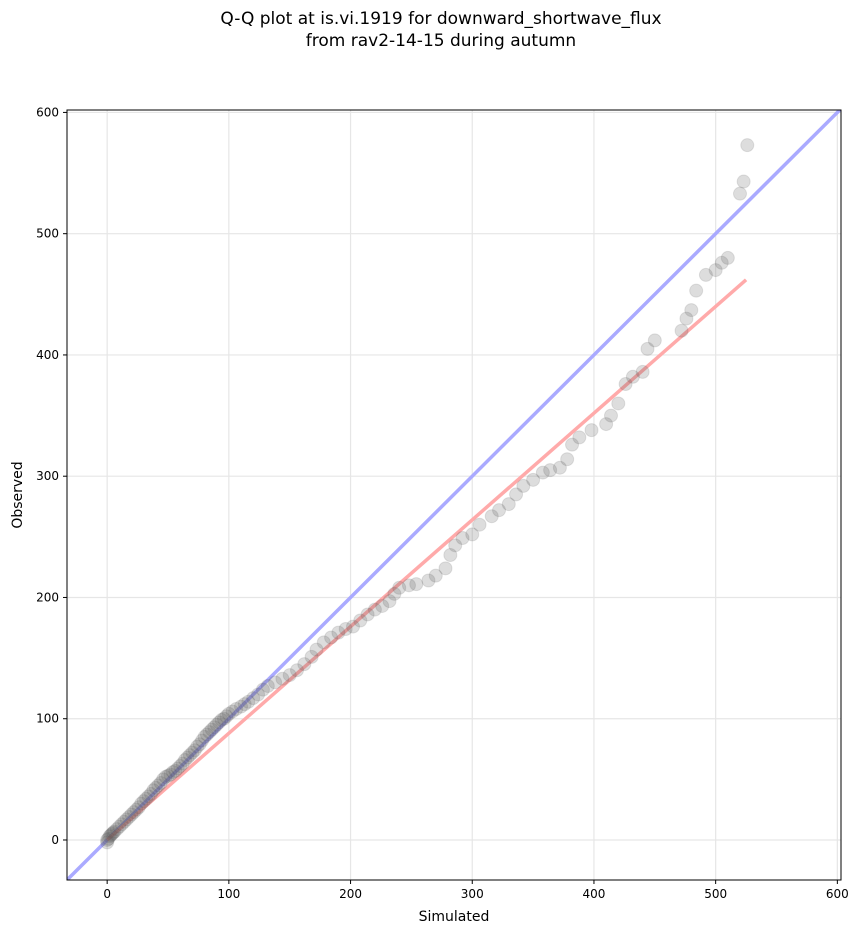  I want to click on x-tick-label: 400, so click(593, 894).